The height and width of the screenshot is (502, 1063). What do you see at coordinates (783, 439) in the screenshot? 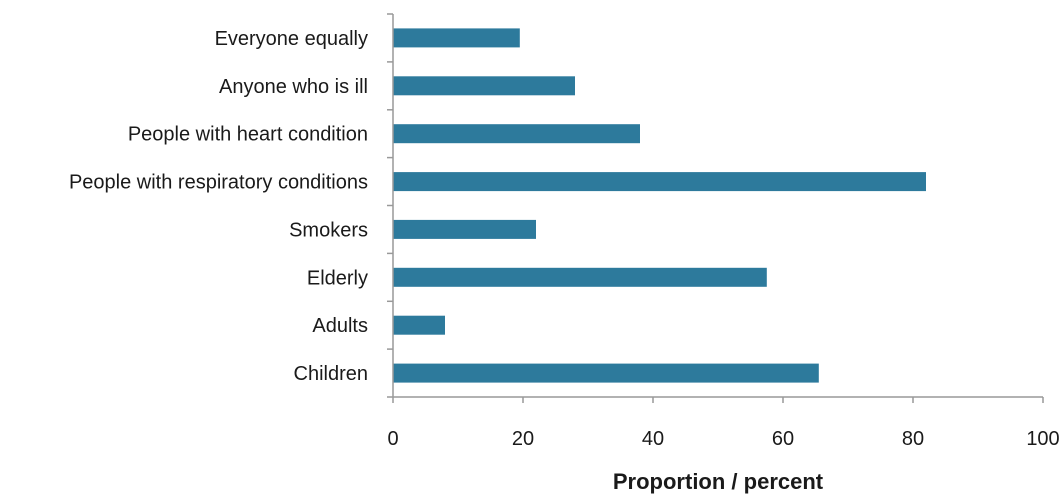
I see `x-tick-label-3: 60` at bounding box center [783, 439].